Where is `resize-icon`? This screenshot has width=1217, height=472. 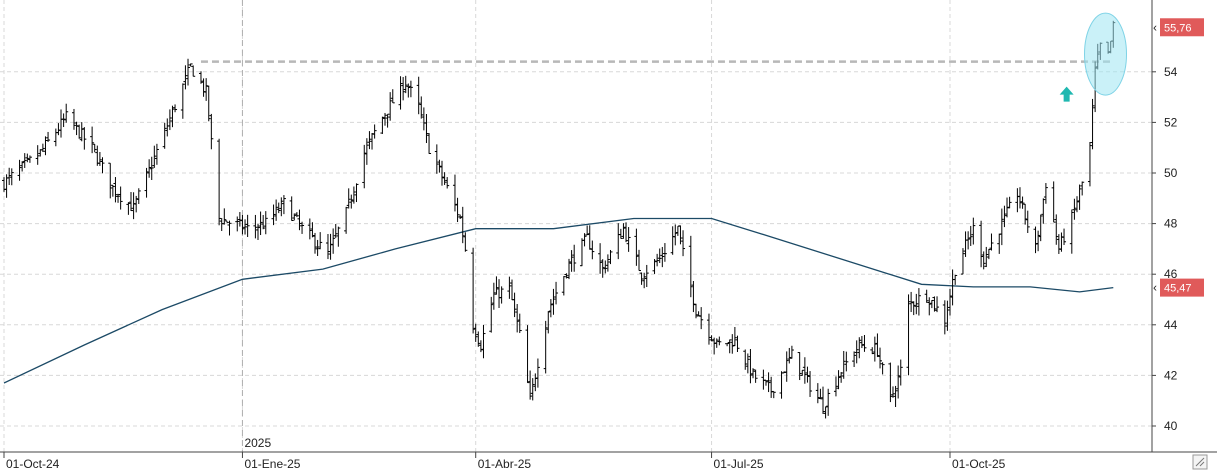 resize-icon is located at coordinates (1200, 462).